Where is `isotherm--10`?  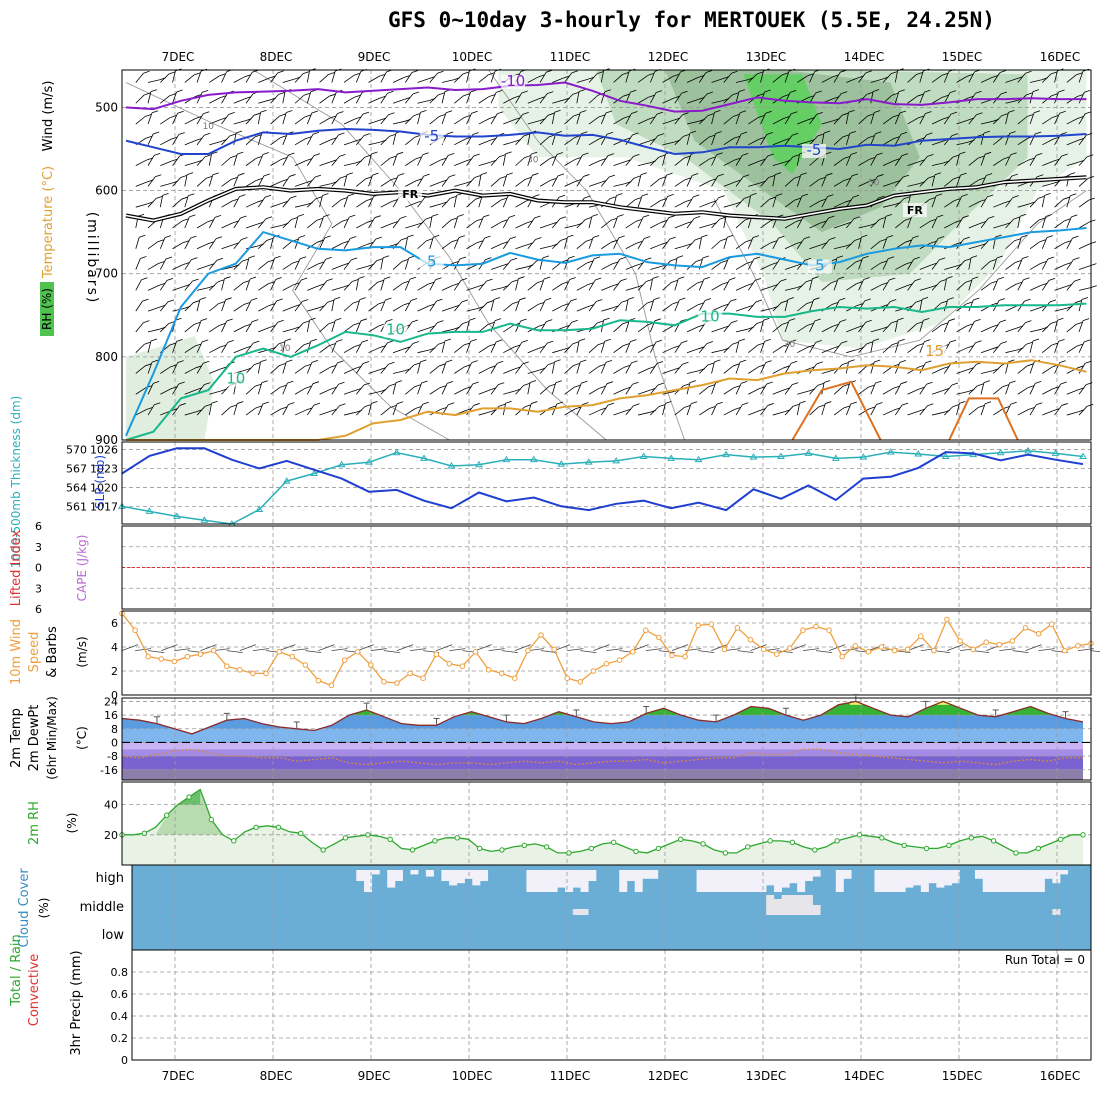 isotherm--10 is located at coordinates (606, 97).